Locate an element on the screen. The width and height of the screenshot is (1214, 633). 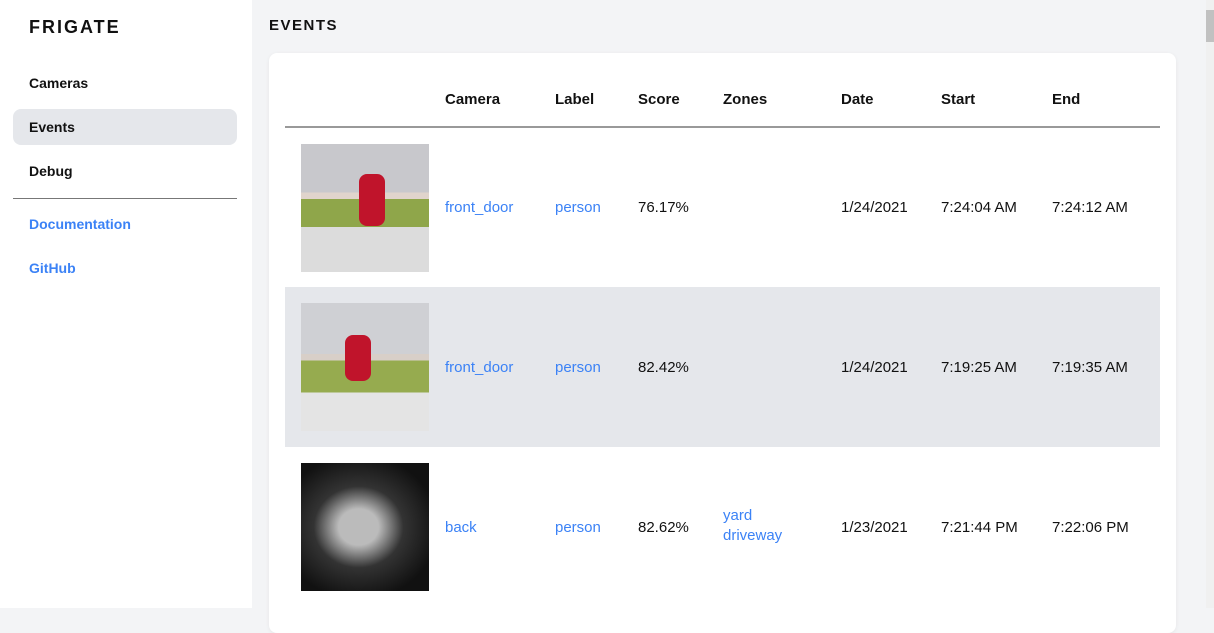
header-zones: Zones is located at coordinates (782, 100).